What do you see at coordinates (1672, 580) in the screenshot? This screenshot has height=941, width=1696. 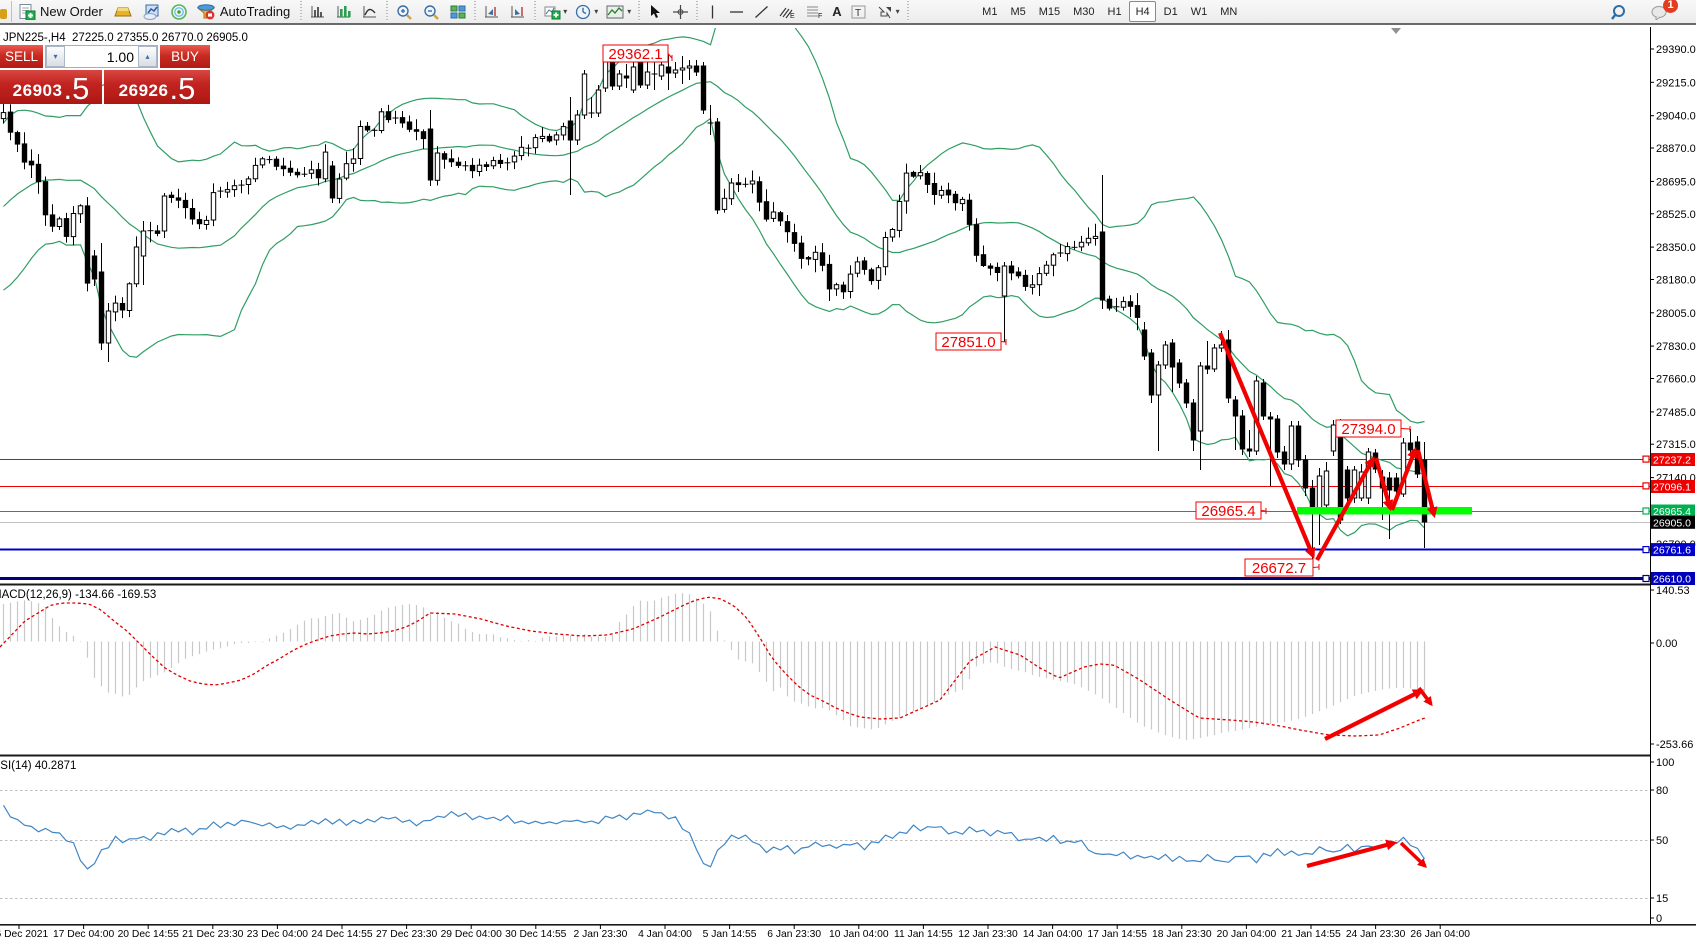 I see `svg-text: 26610.0` at bounding box center [1672, 580].